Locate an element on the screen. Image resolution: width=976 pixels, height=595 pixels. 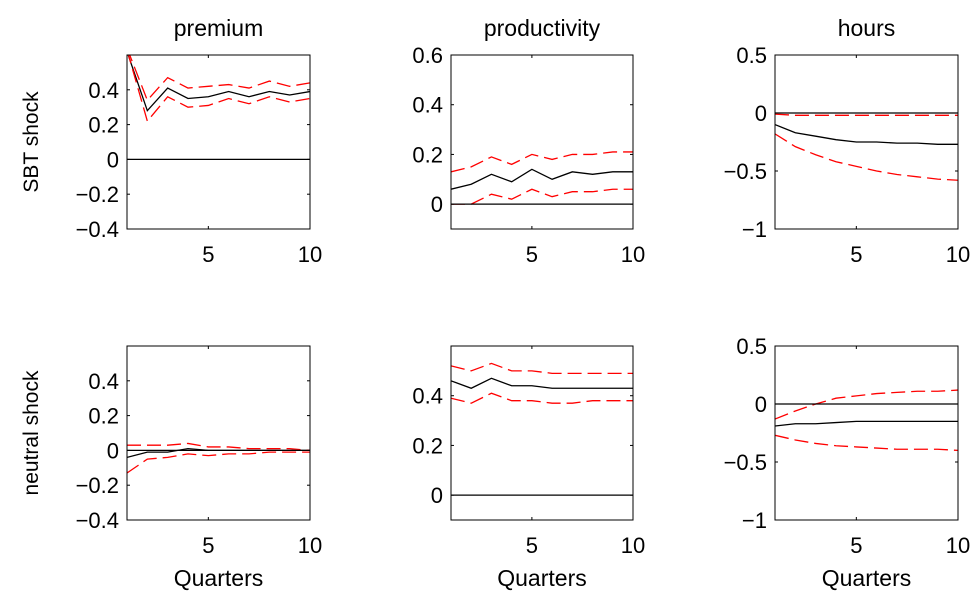
panel-3: −1 −0.5 0 0.5 5 10 hours is located at coordinates (847, 141).